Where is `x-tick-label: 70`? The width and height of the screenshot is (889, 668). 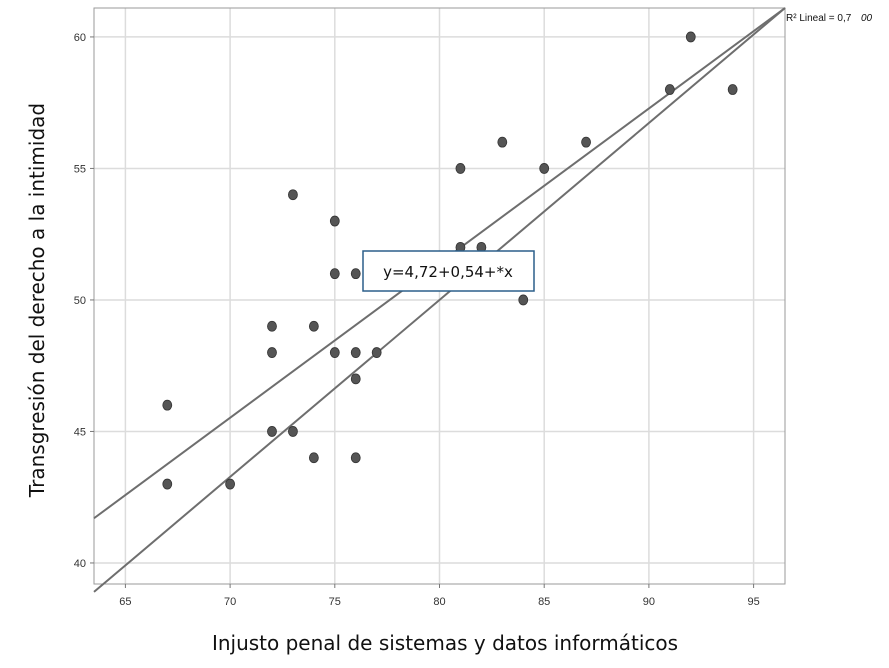 x-tick-label: 70 is located at coordinates (230, 602).